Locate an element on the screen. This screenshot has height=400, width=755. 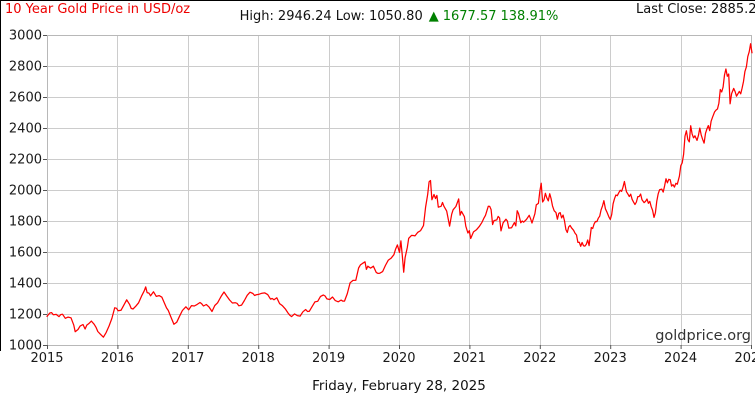
high-label: High: is located at coordinates (256, 16).